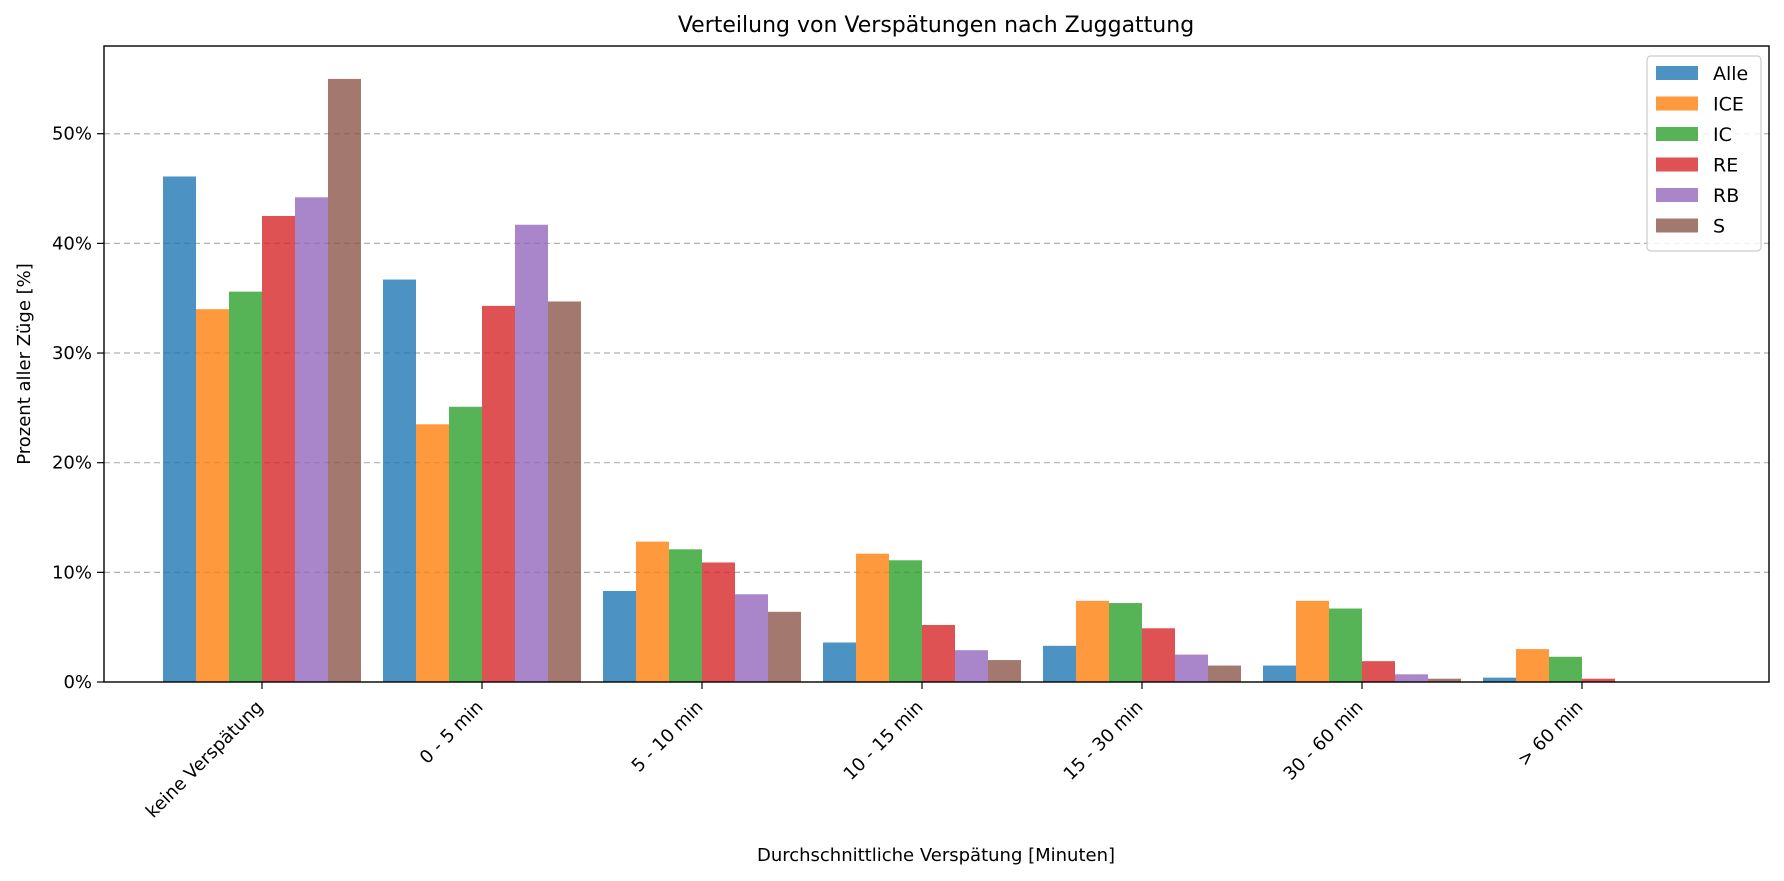 The height and width of the screenshot is (881, 1784). Describe the element at coordinates (1730, 74) in the screenshot. I see `legend-label-alle: Alle` at that location.